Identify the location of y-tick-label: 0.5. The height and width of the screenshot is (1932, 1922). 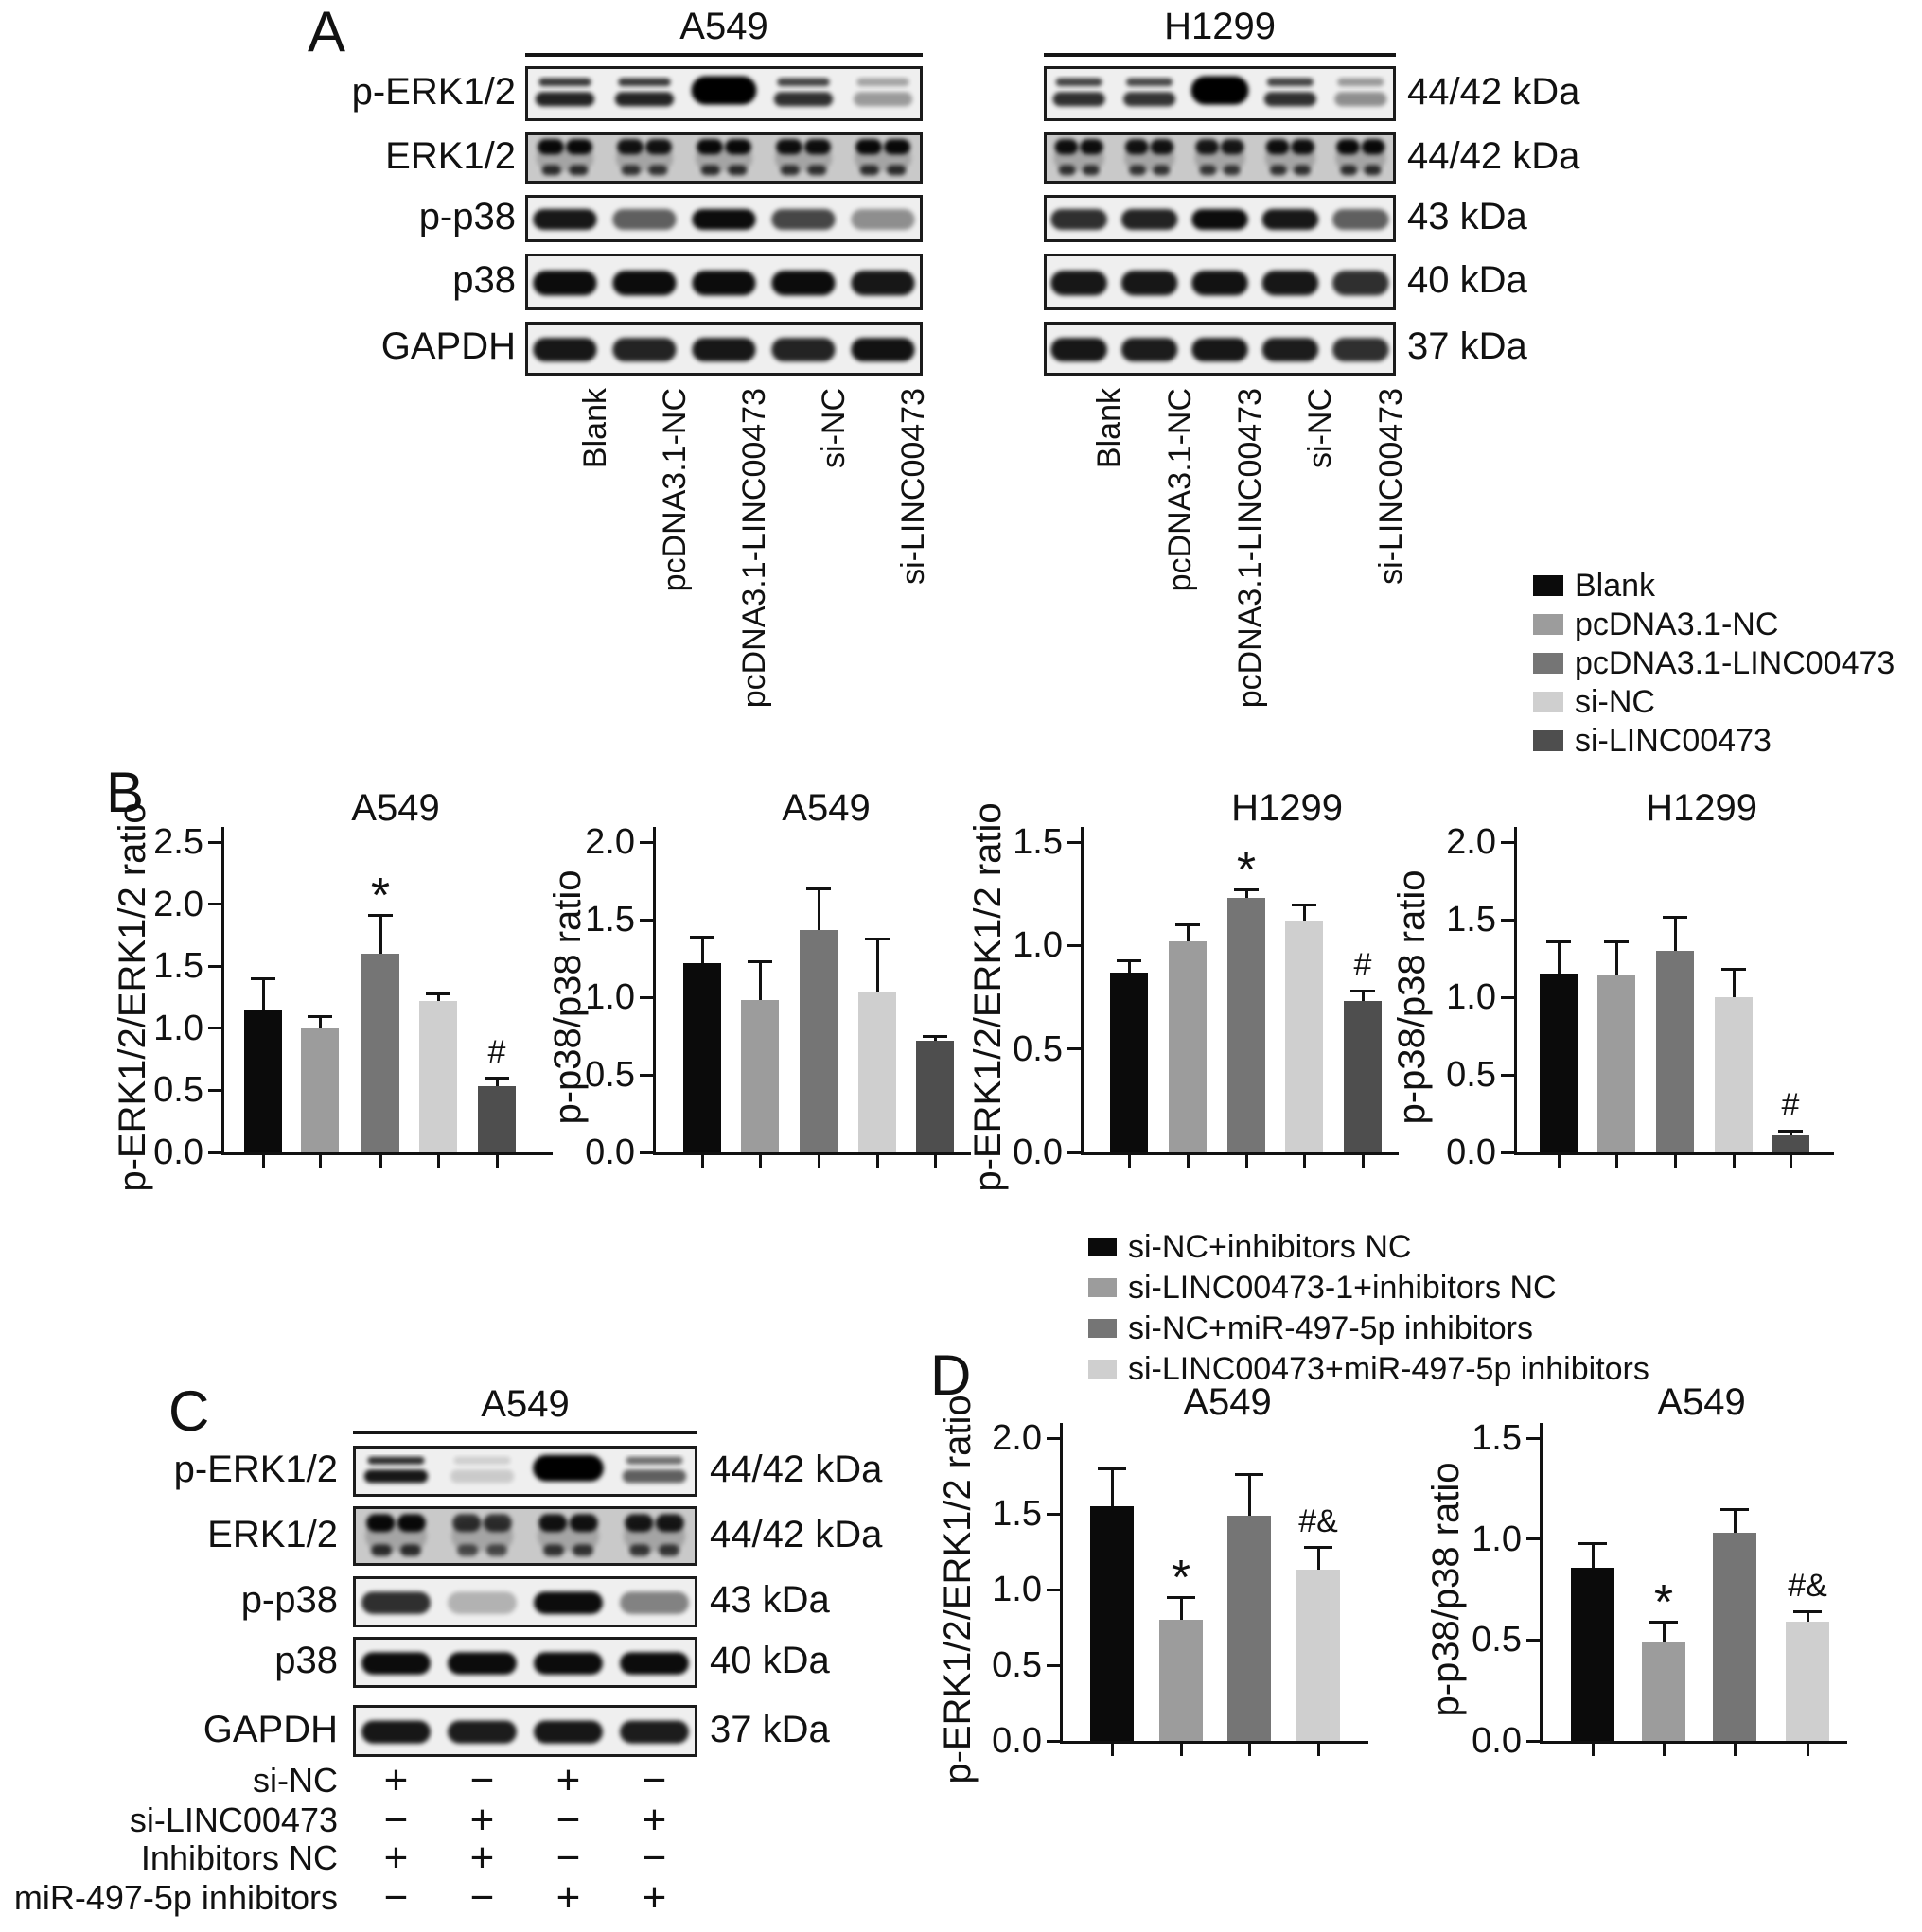
(610, 1075).